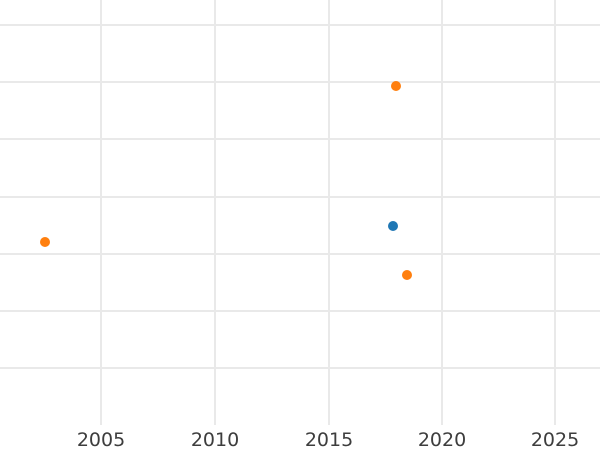 The height and width of the screenshot is (450, 600). I want to click on scatter-point-blue, so click(393, 226).